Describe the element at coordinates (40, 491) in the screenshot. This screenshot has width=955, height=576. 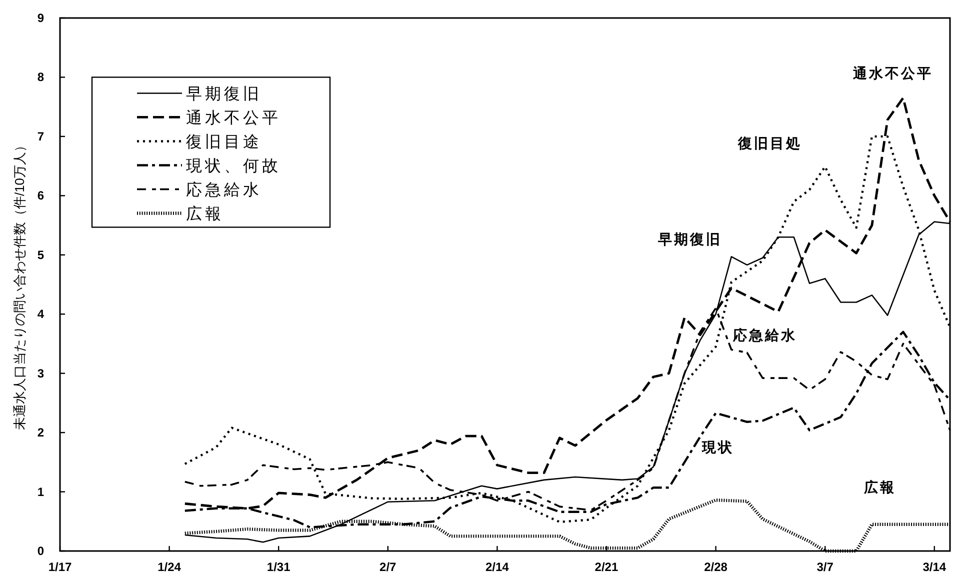
I see `y-tick-label: 1` at that location.